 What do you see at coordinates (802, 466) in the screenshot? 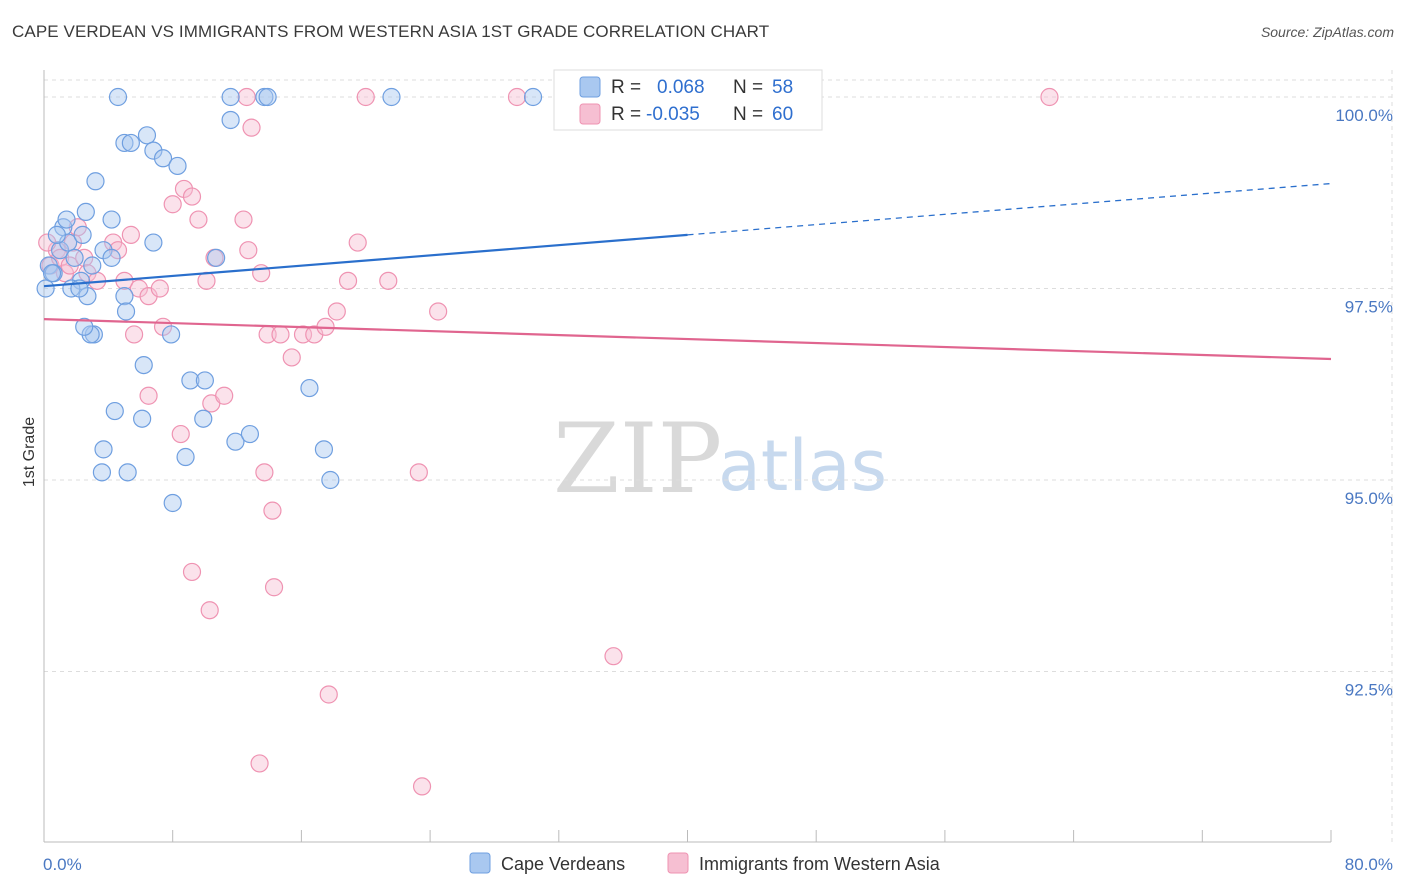
I see `watermark-atlas: atlas` at bounding box center [802, 466].